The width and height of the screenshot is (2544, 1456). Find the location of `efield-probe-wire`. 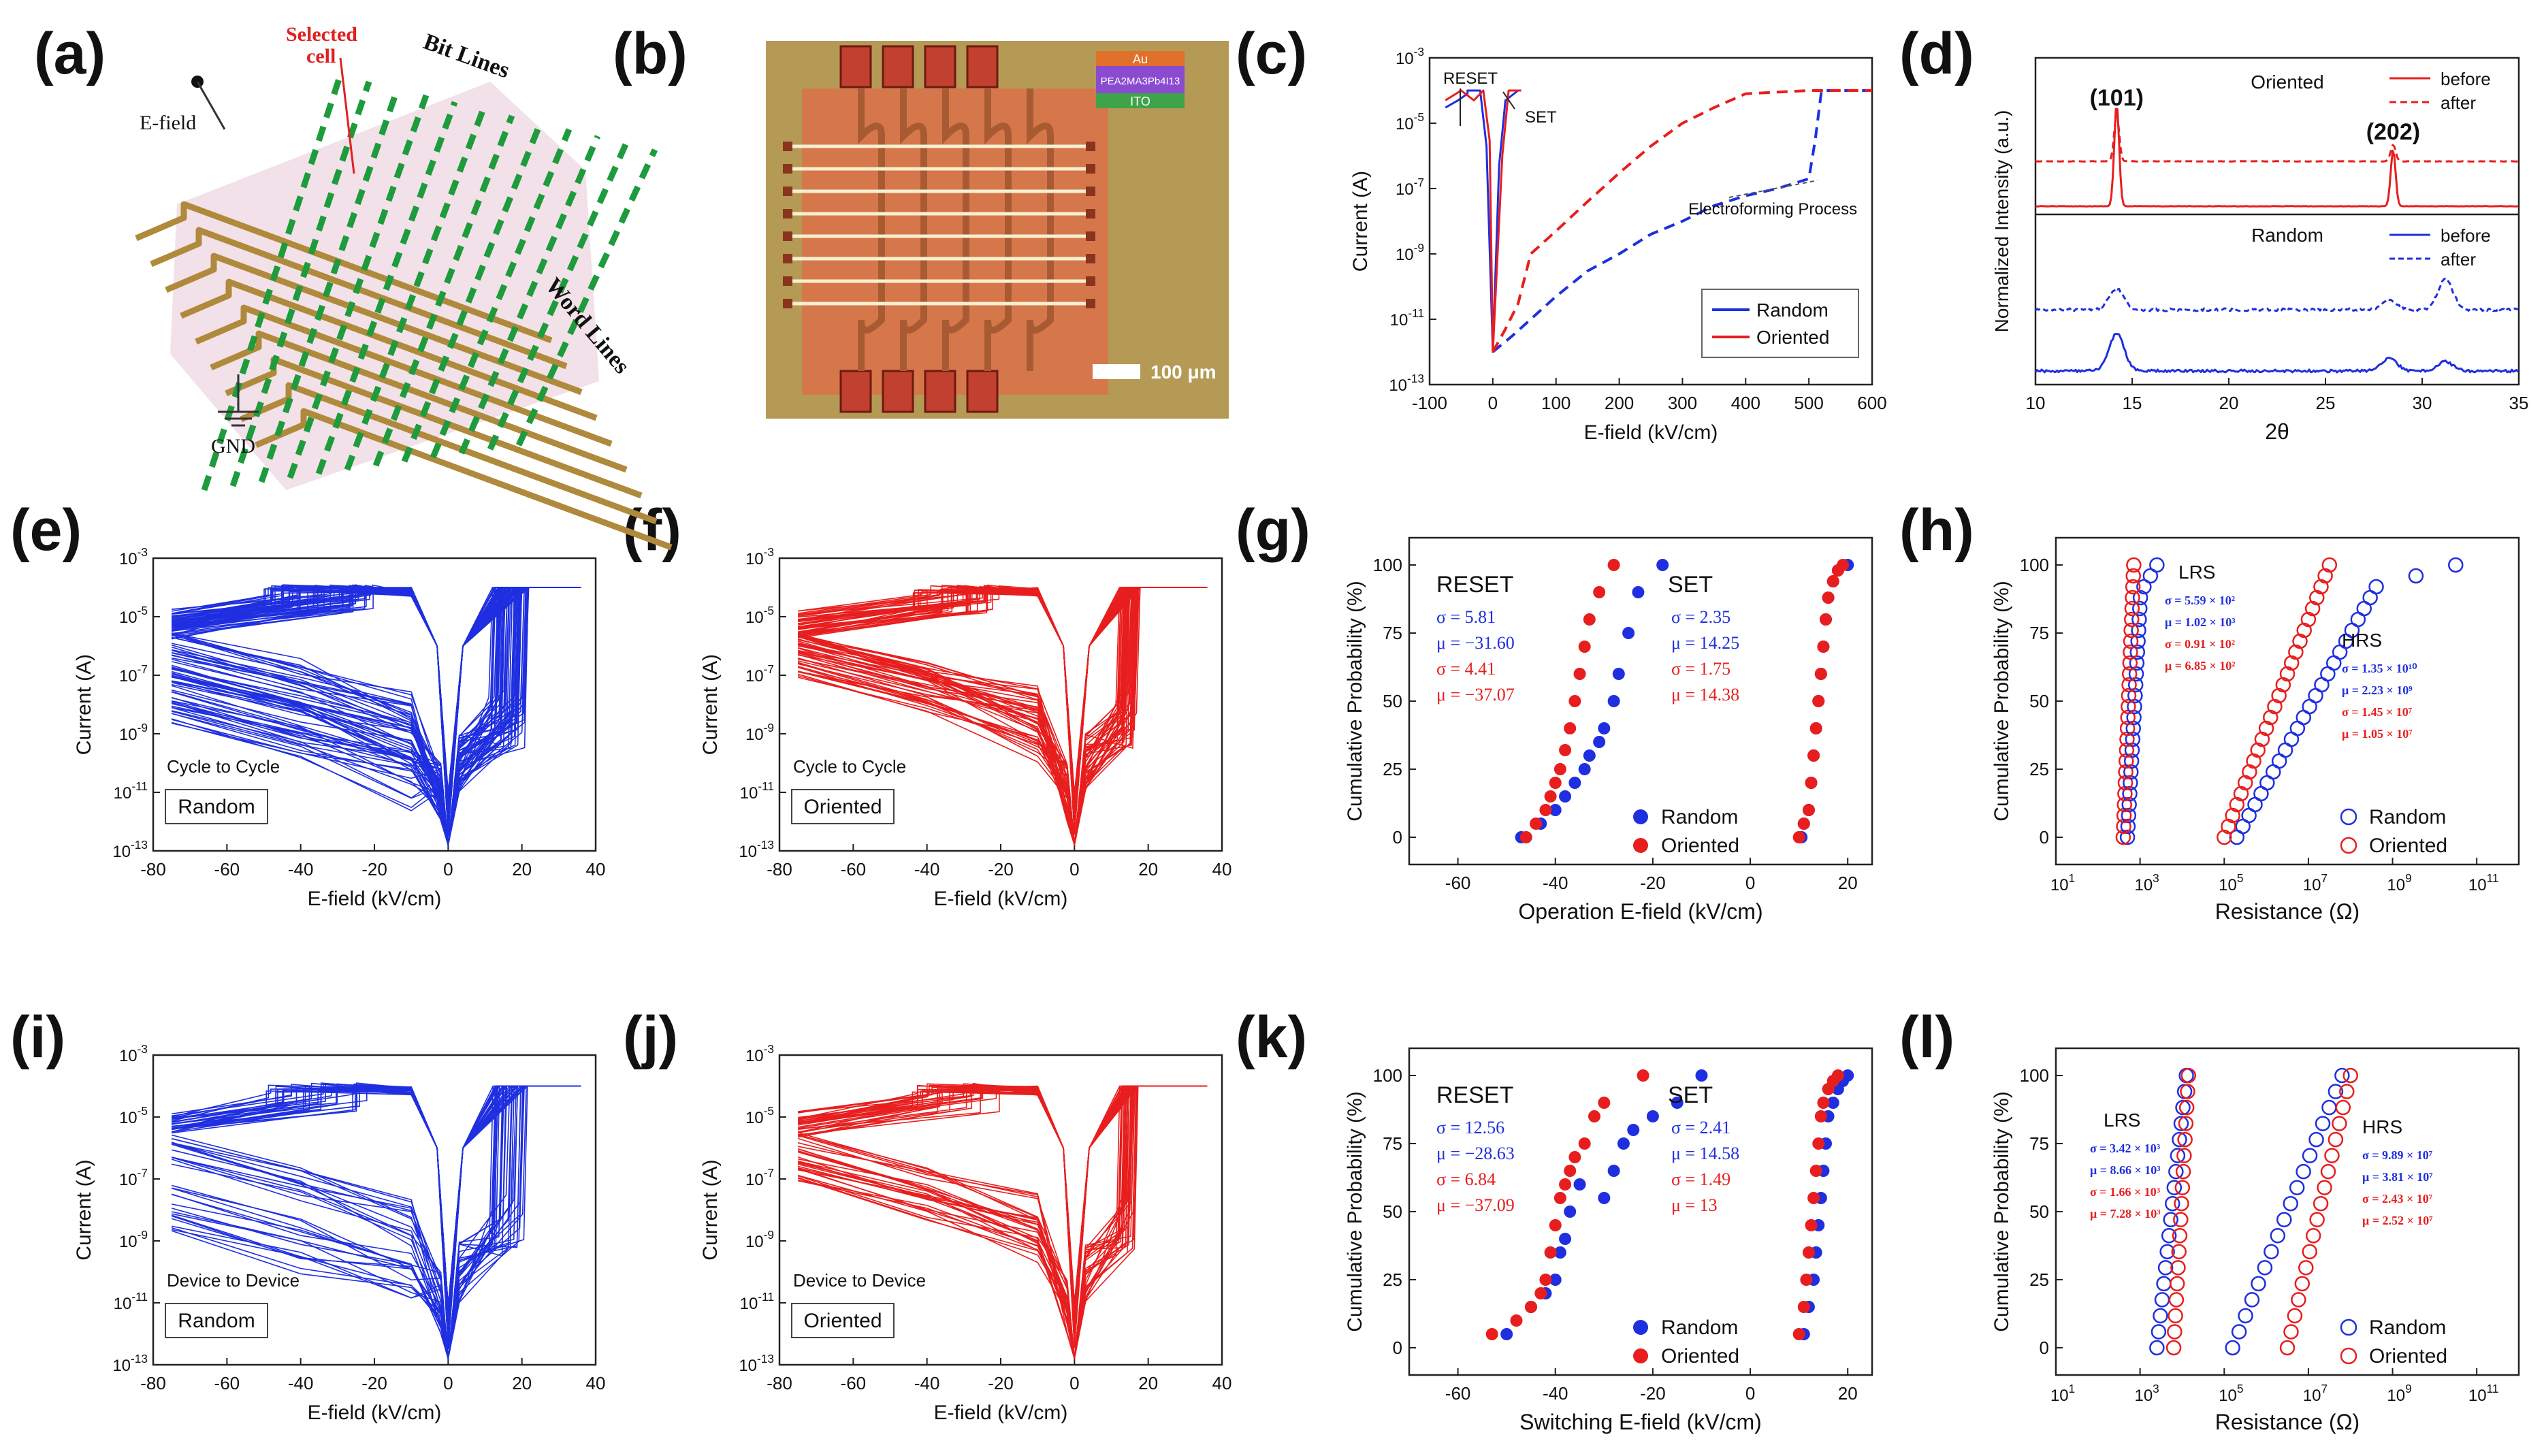

efield-probe-wire is located at coordinates (211, 106).